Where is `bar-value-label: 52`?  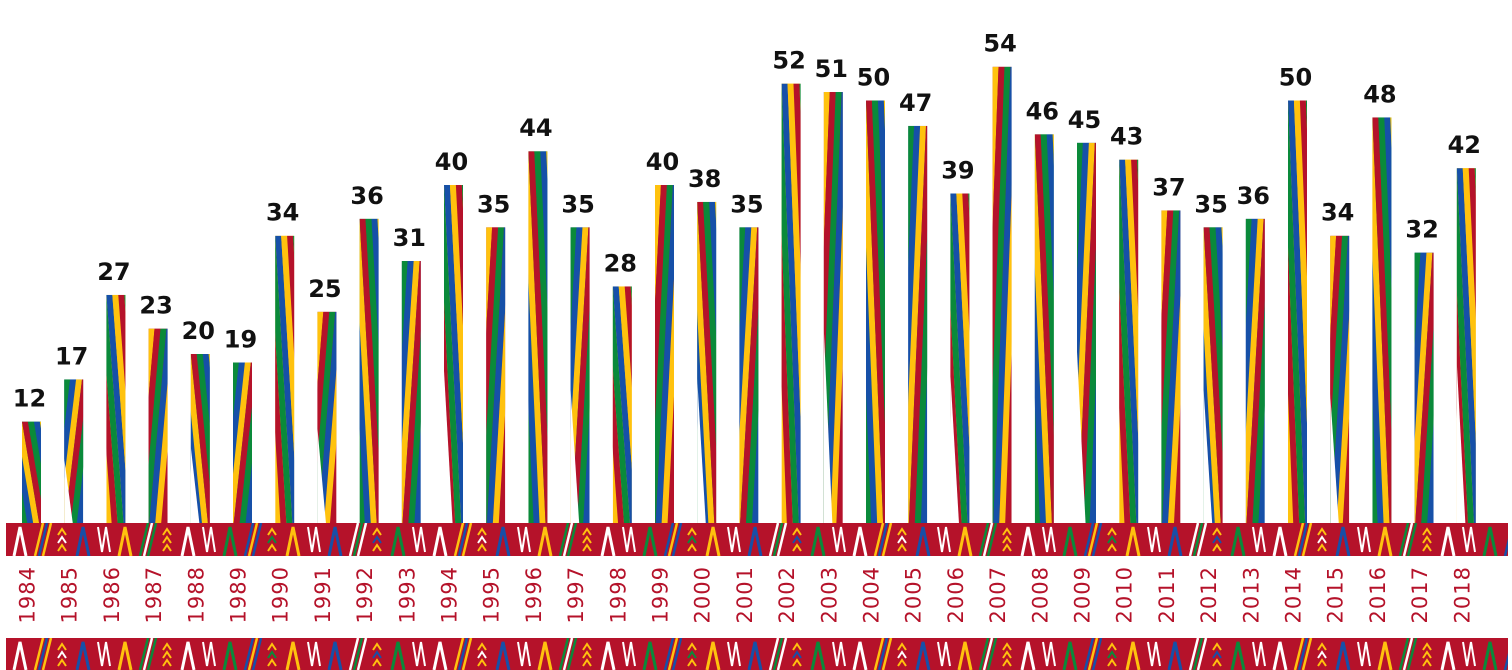 bar-value-label: 52 is located at coordinates (788, 61).